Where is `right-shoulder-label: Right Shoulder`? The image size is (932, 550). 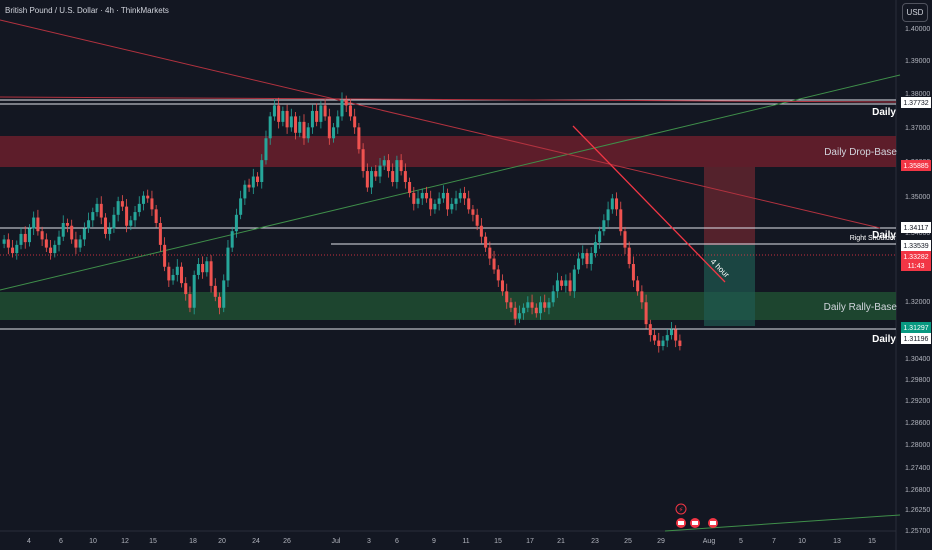
right-shoulder-label: Right Shoulder is located at coordinates (873, 238).